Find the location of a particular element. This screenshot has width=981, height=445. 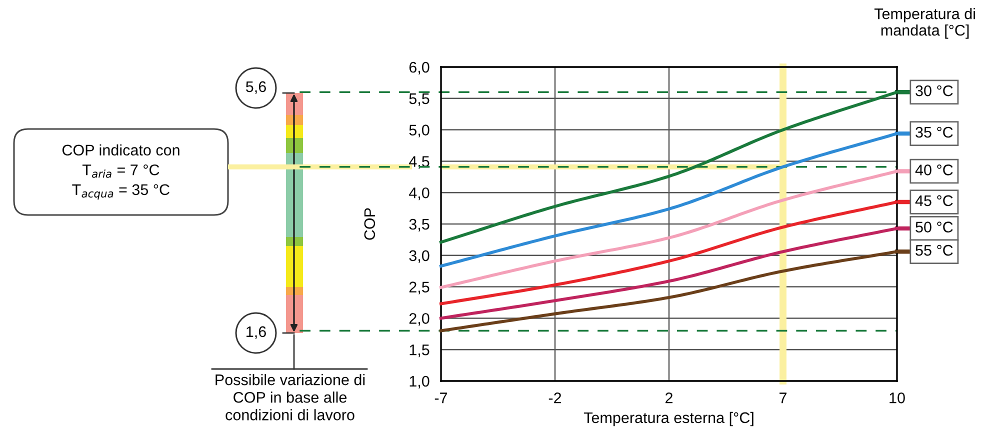

y-tick-label: 5,5 is located at coordinates (419, 99).